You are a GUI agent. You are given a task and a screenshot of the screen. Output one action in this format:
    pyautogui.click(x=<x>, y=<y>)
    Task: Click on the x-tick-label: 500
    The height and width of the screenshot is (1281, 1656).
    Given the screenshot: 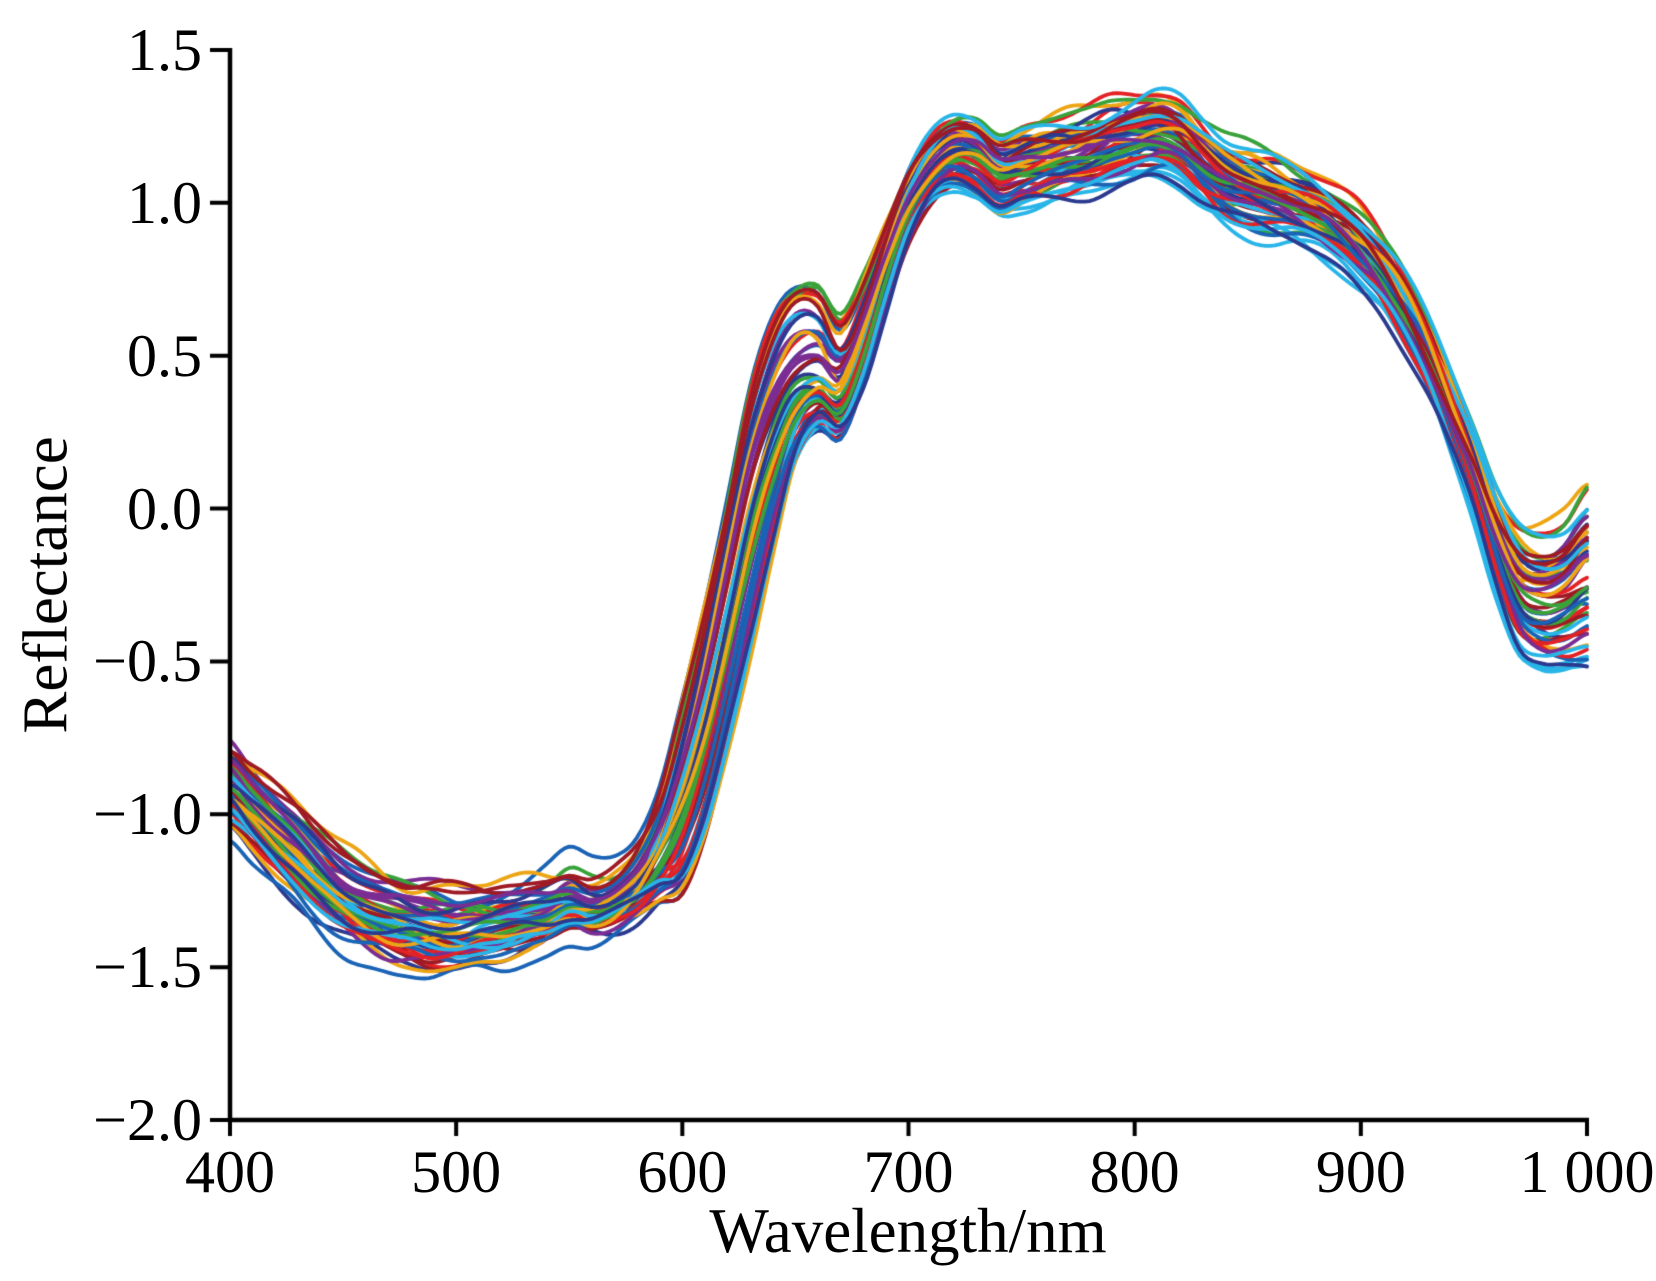 What is the action you would take?
    pyautogui.click(x=456, y=1172)
    